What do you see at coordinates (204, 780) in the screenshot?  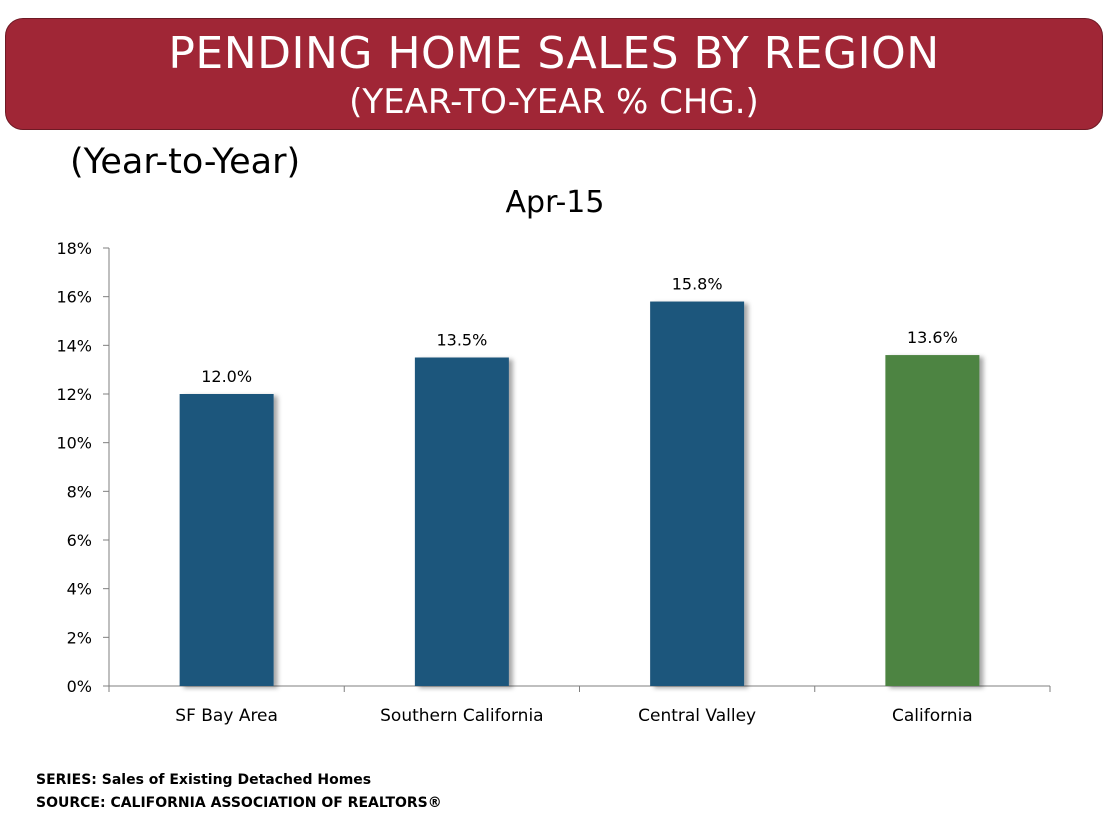 I see `series-note: SERIES: Sales of Existing Detached Homes` at bounding box center [204, 780].